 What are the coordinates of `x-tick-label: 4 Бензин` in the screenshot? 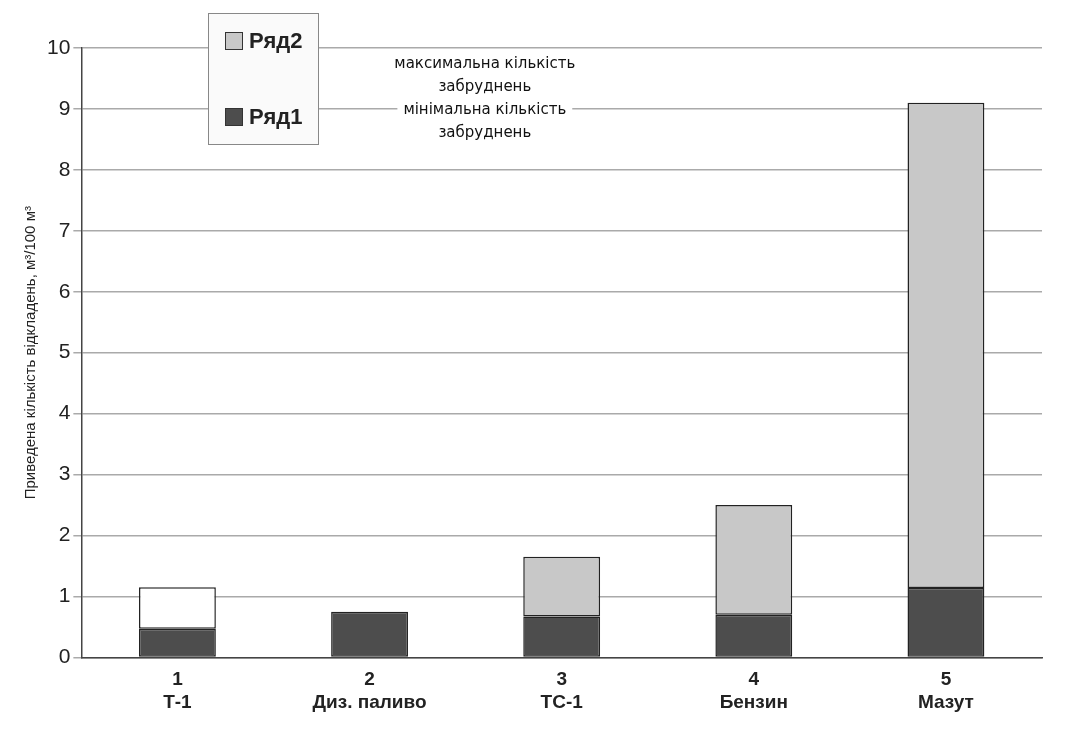 It's located at (753, 690).